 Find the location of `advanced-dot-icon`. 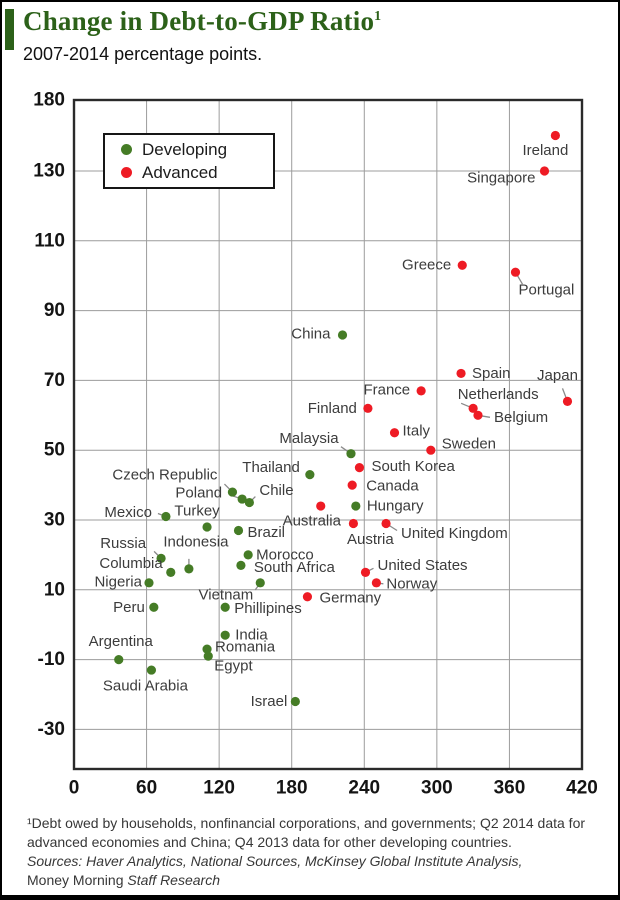

advanced-dot-icon is located at coordinates (126, 172).